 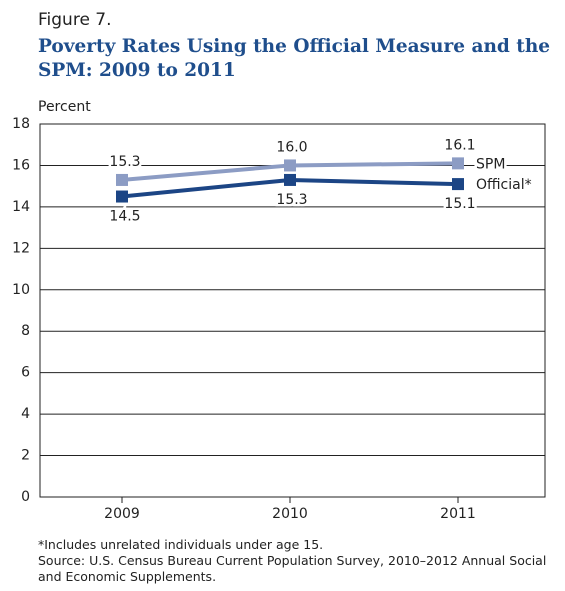 I want to click on data-label: 14.5, so click(x=124, y=217).